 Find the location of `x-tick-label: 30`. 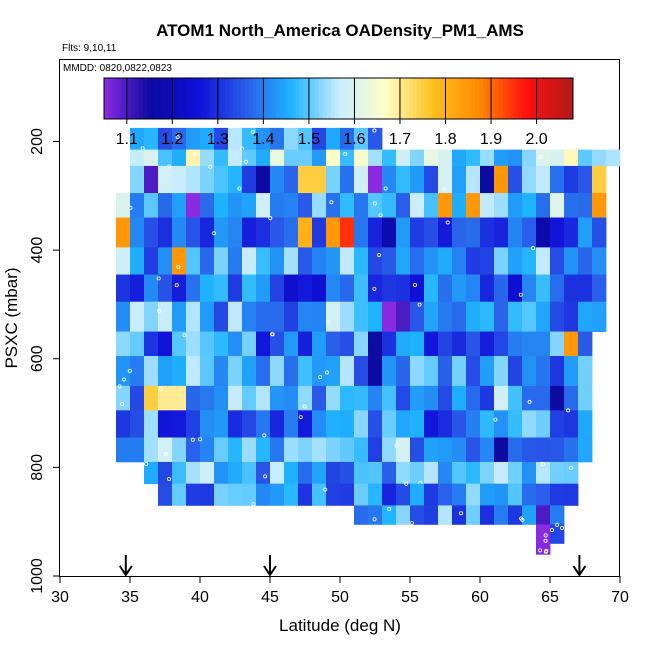

x-tick-label: 30 is located at coordinates (60, 597).